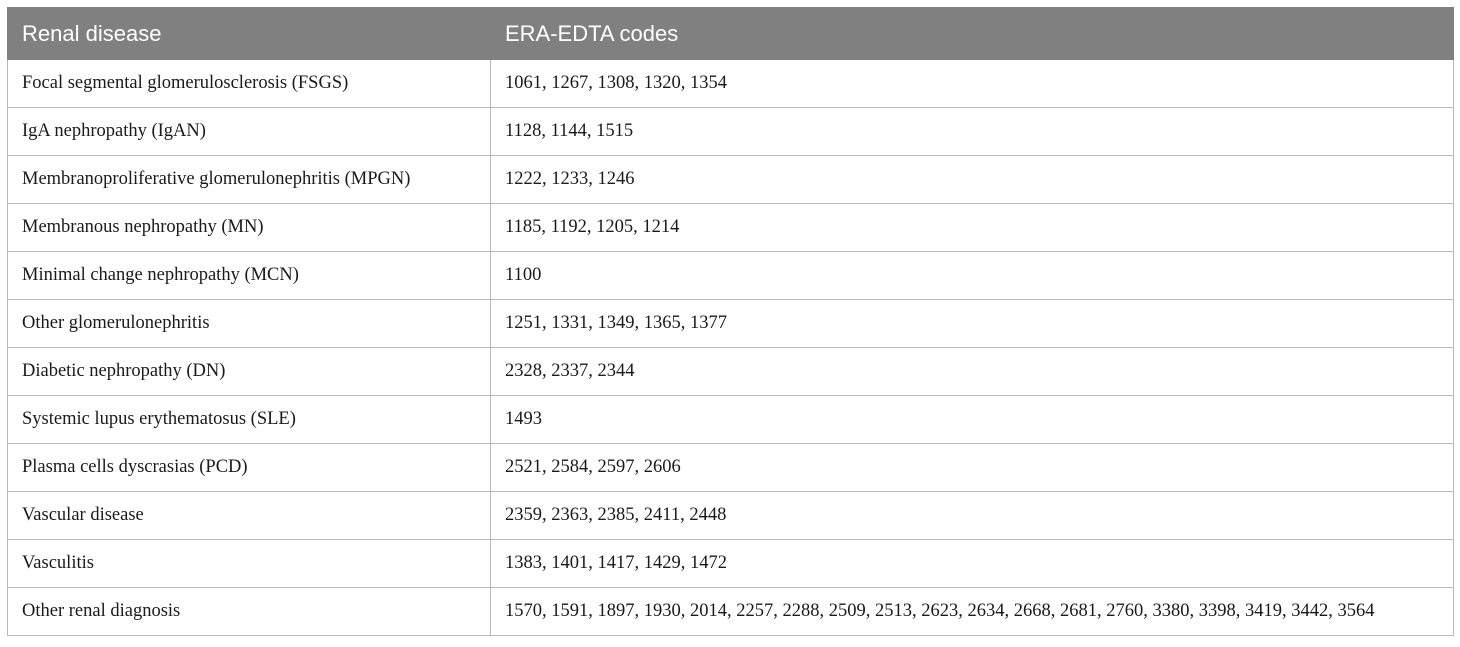  I want to click on header-renal-disease: Renal disease, so click(249, 33).